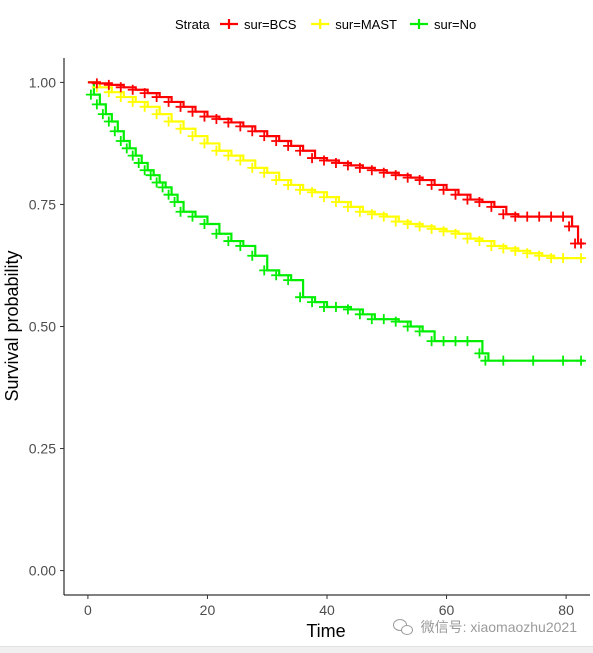 This screenshot has height=653, width=593. I want to click on y-tick-label: 0.50, so click(42, 327).